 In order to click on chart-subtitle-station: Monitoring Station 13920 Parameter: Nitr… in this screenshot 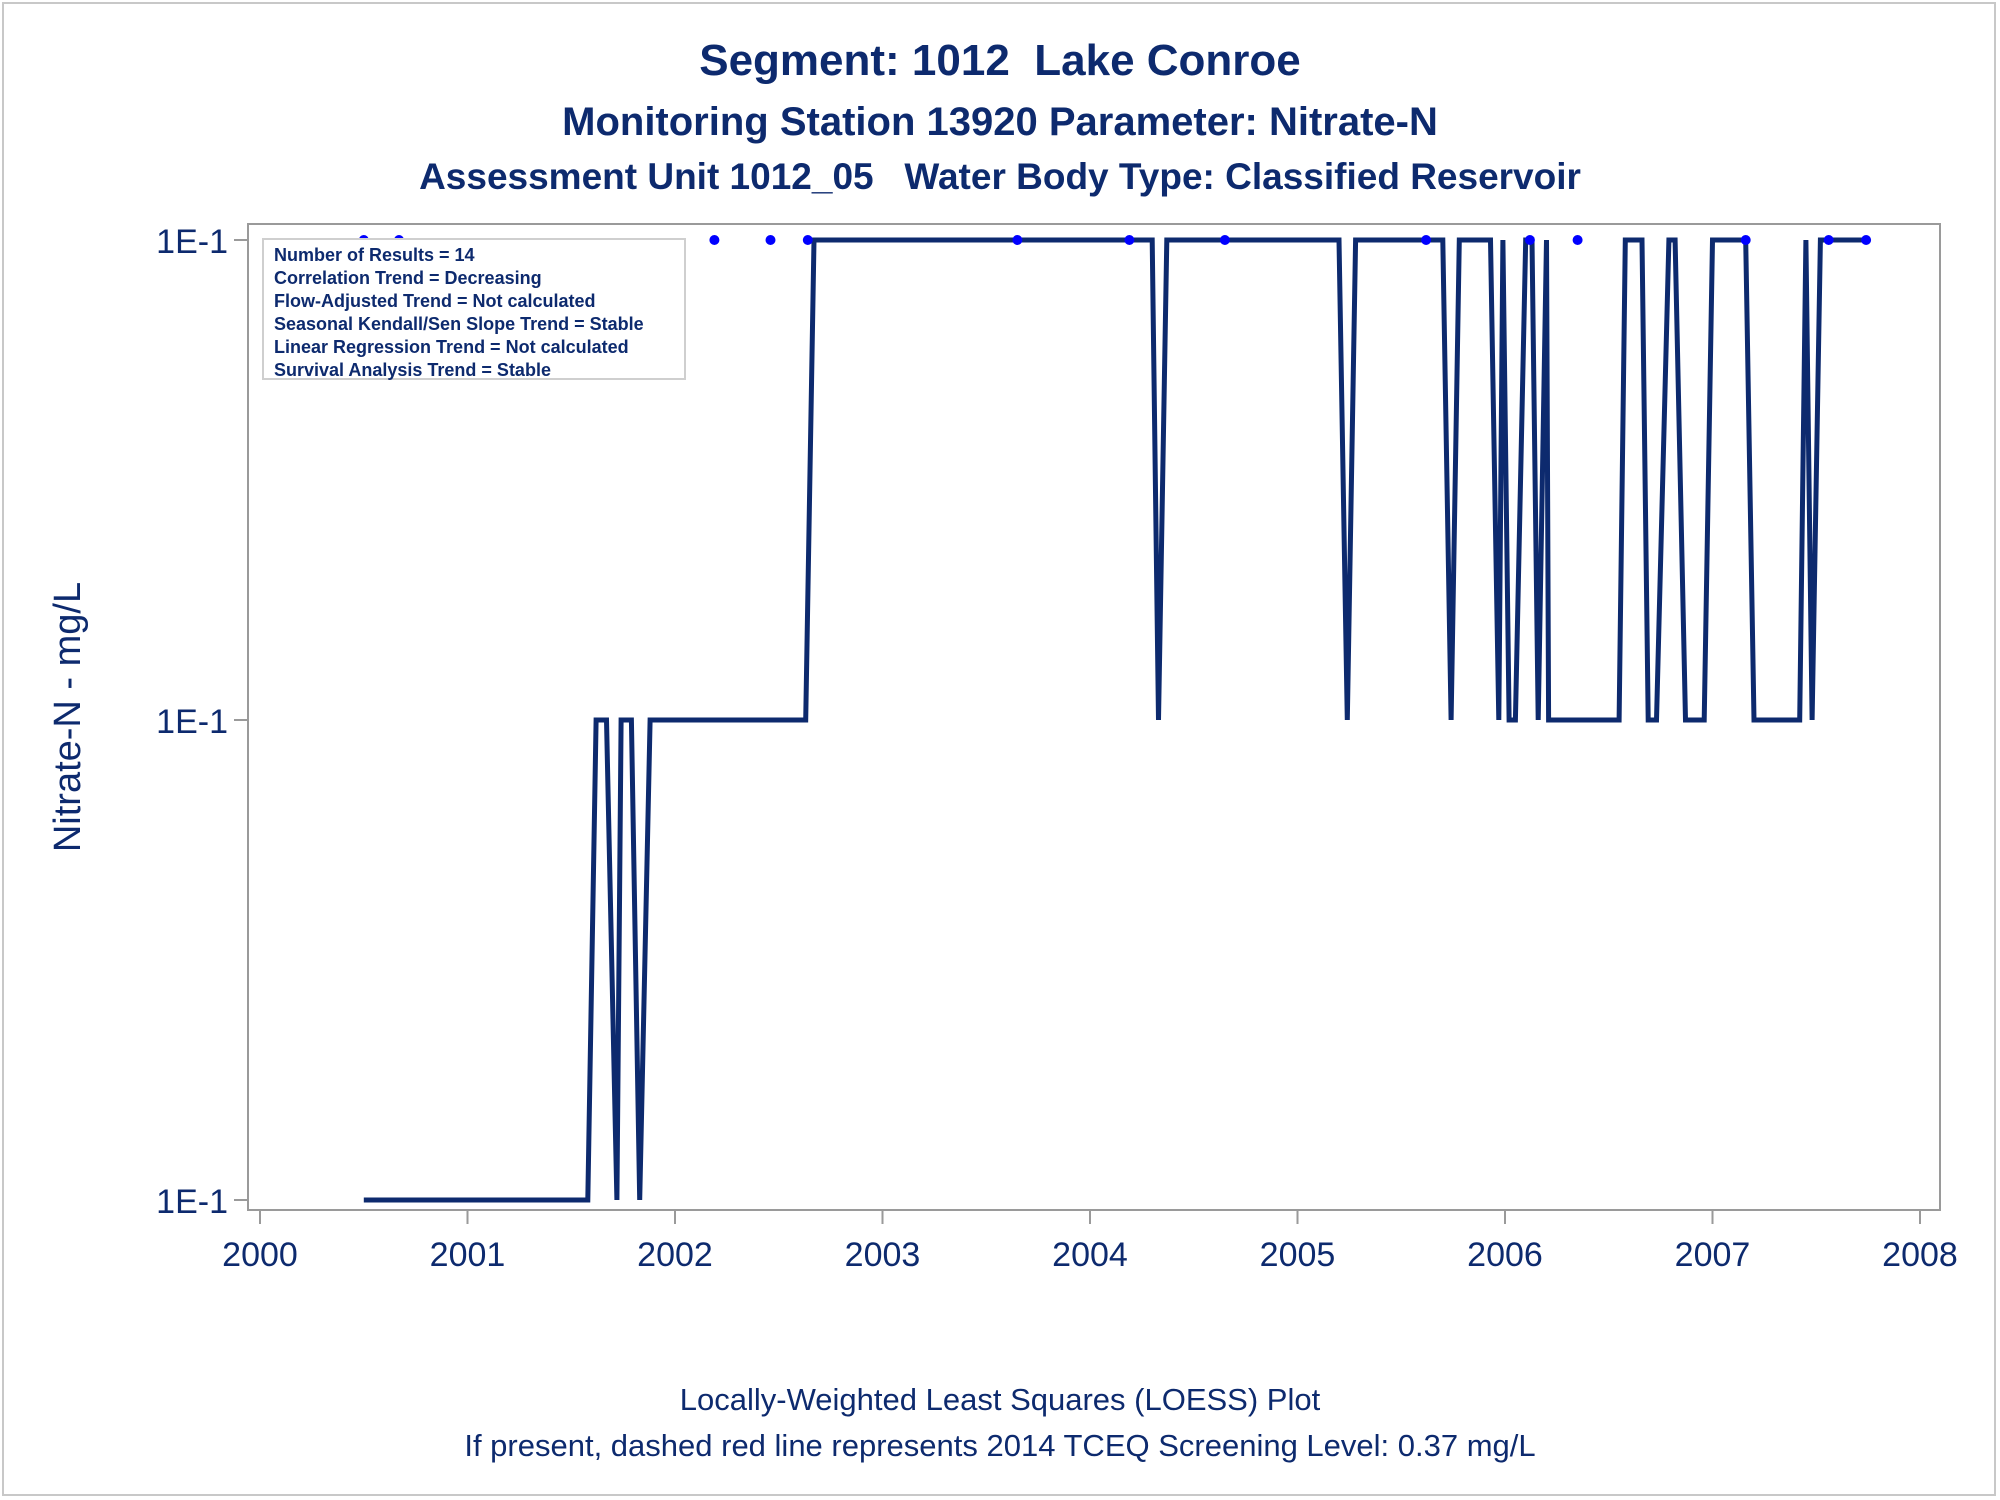, I will do `click(1000, 122)`.